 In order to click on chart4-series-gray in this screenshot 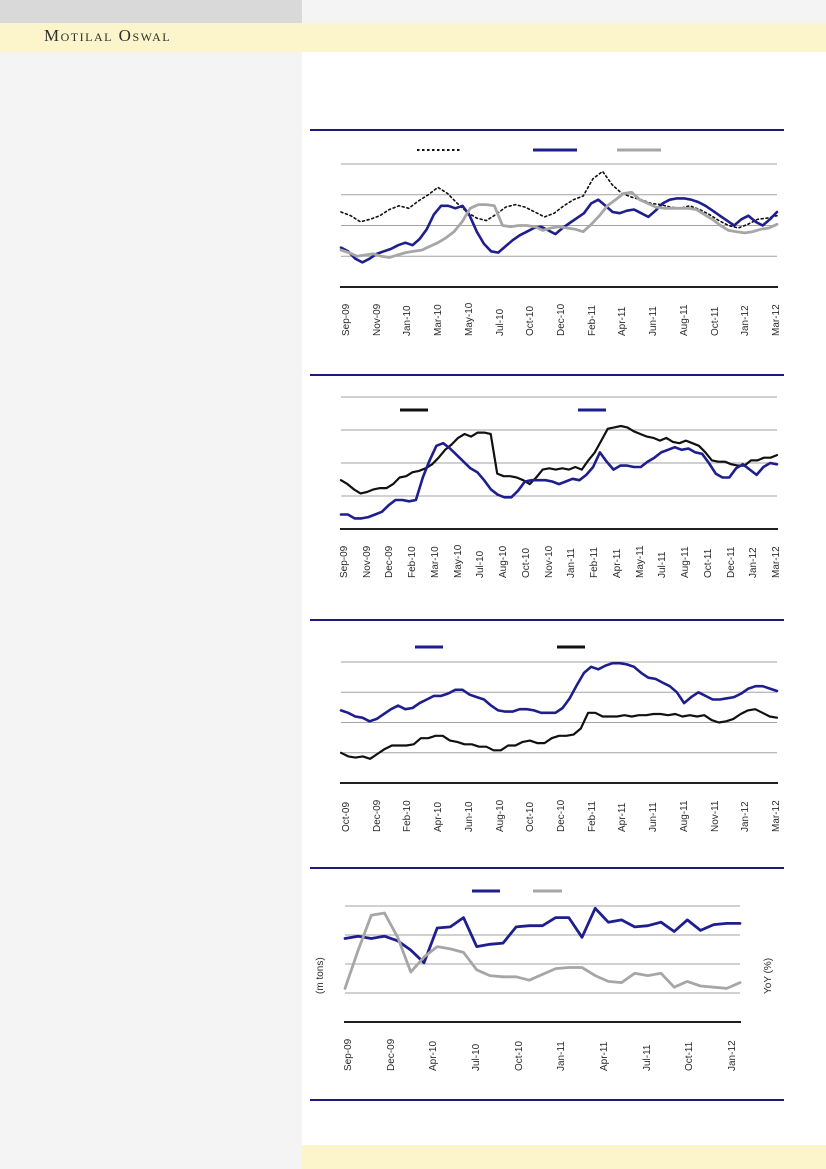, I will do `click(542, 950)`.